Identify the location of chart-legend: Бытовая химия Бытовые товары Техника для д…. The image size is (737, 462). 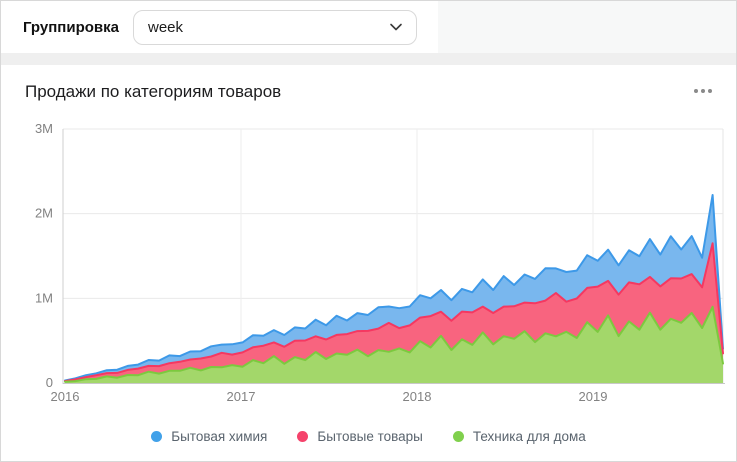
(368, 436).